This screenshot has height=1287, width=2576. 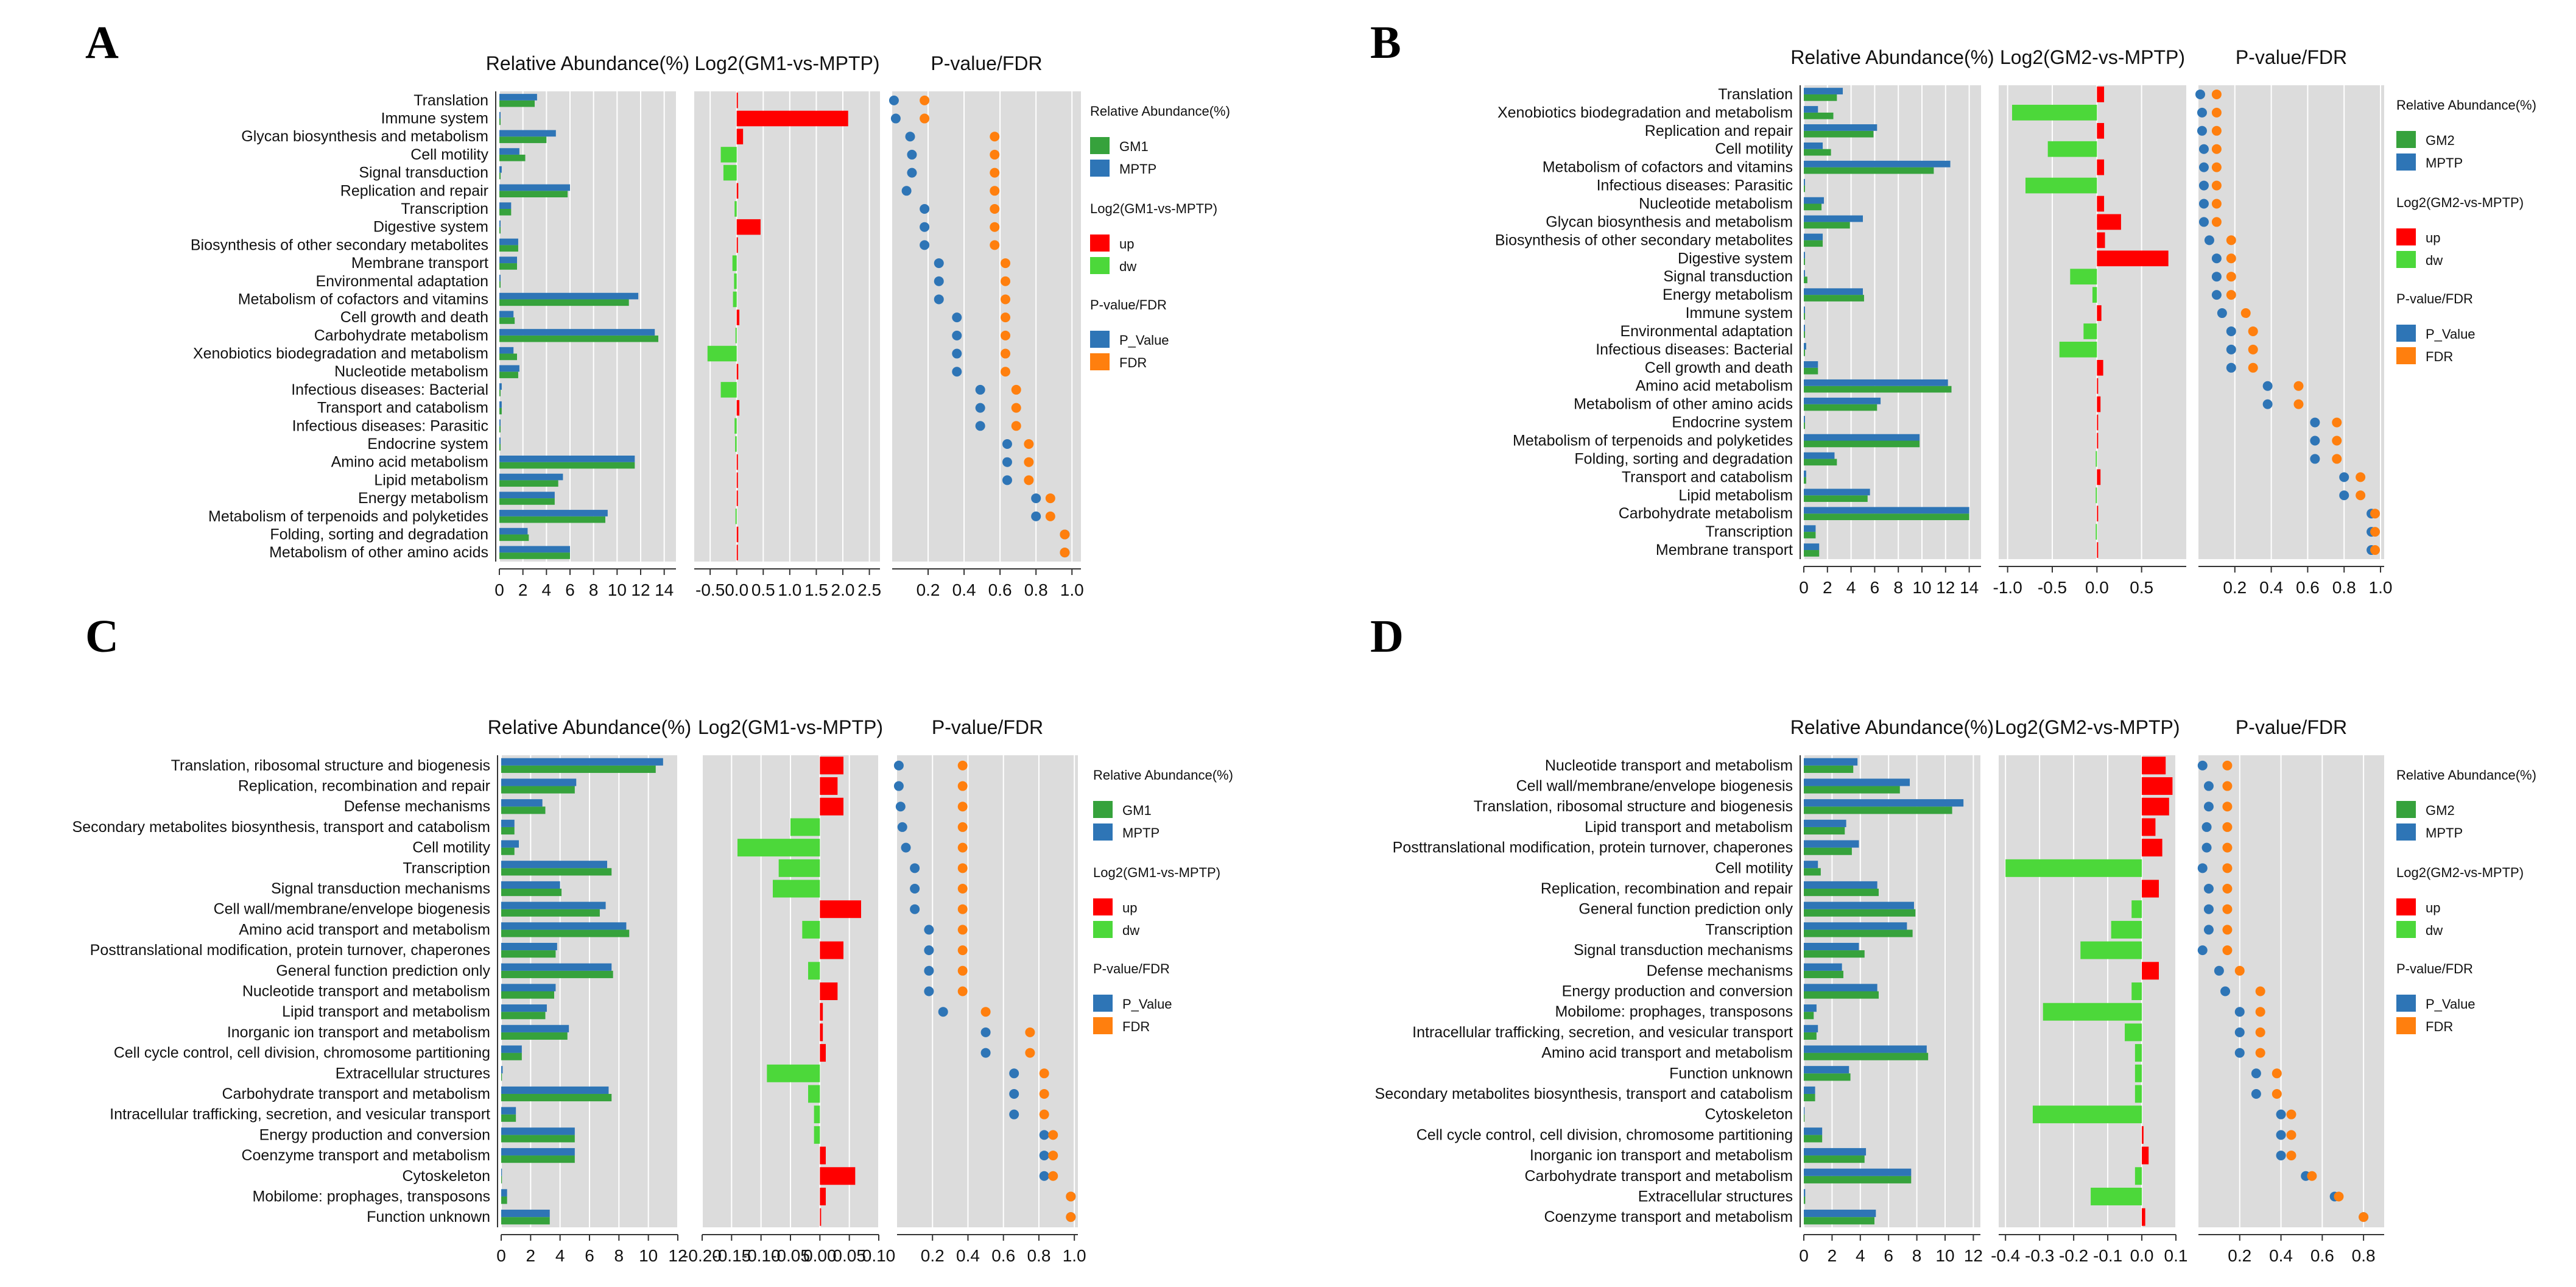 I want to click on category-label: Cell motility, so click(x=451, y=848).